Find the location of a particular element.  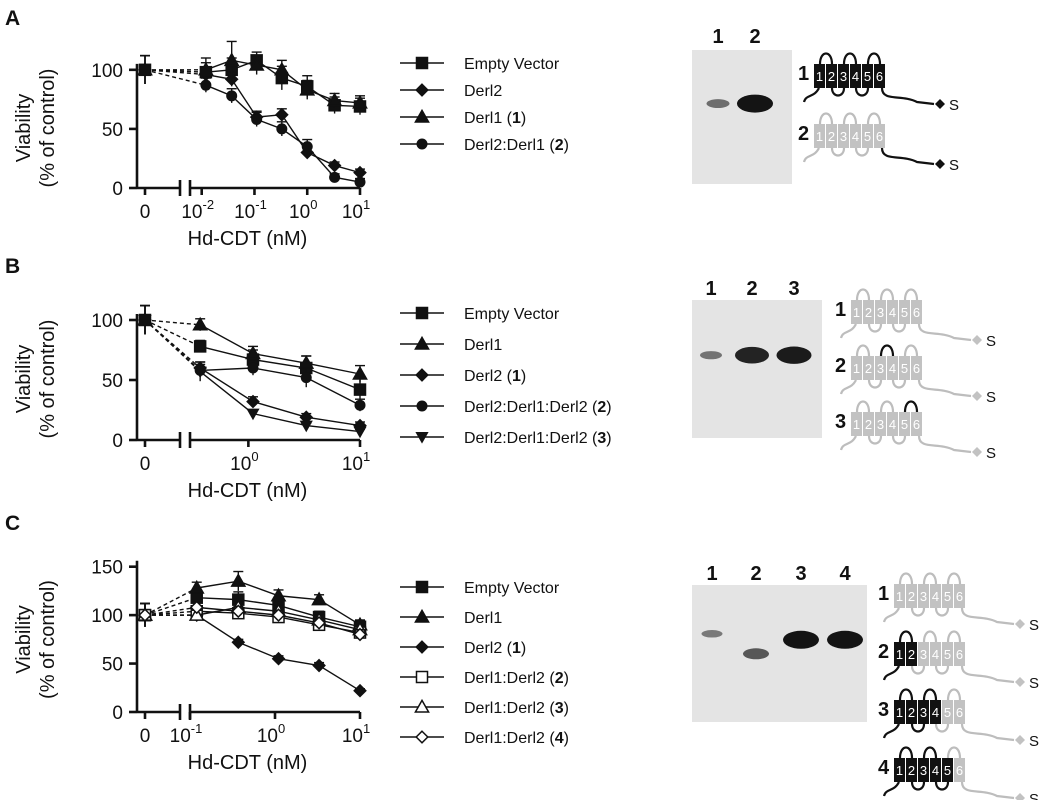

legend-label: Empty Vector is located at coordinates (512, 588).